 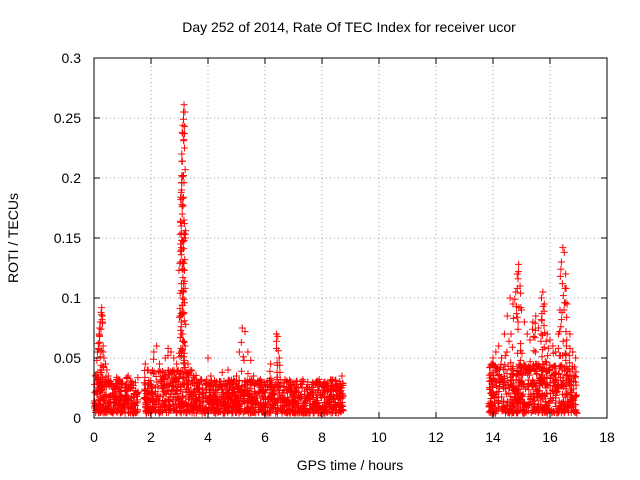 What do you see at coordinates (67, 358) in the screenshot?
I see `y-tick-label: 0.05` at bounding box center [67, 358].